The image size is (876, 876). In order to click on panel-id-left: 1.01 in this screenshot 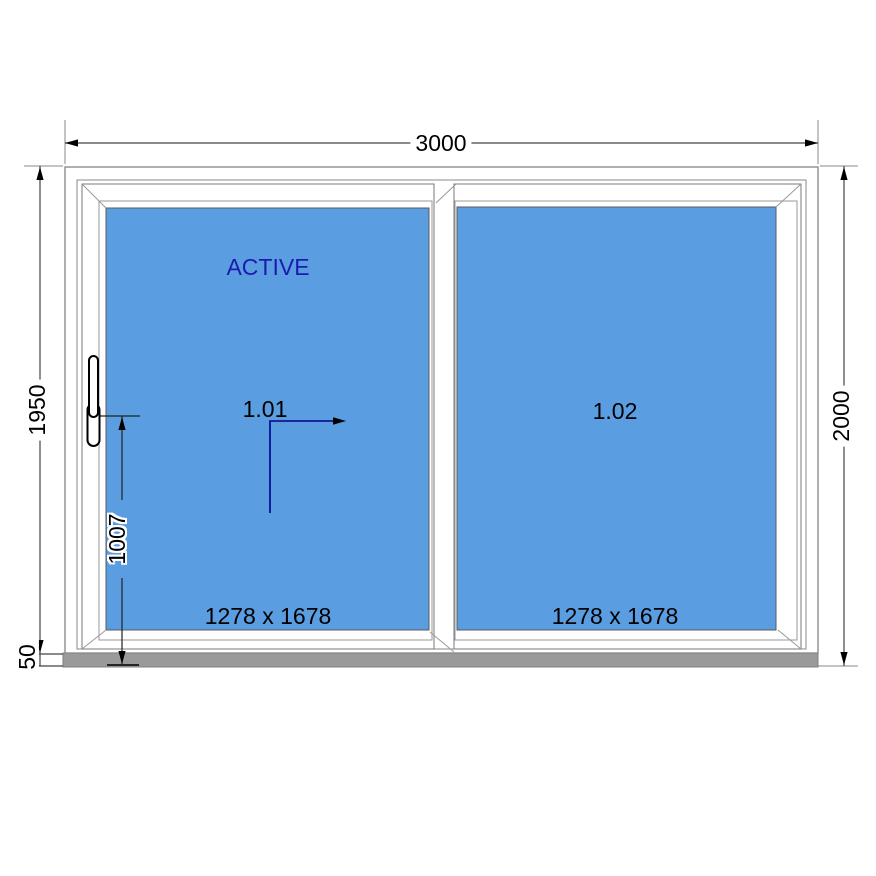, I will do `click(265, 408)`.